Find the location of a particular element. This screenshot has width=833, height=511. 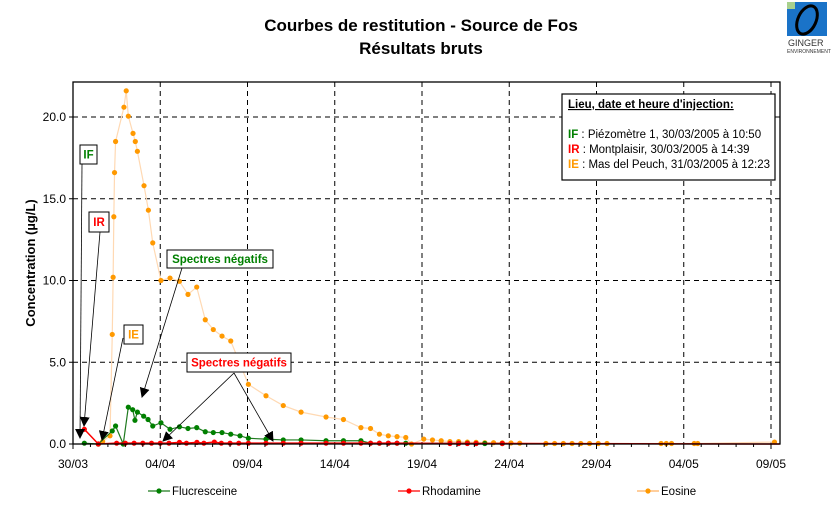

injection-detail: : Mas del Peuch, 31/03/2005 à 12:23 is located at coordinates (674, 165).